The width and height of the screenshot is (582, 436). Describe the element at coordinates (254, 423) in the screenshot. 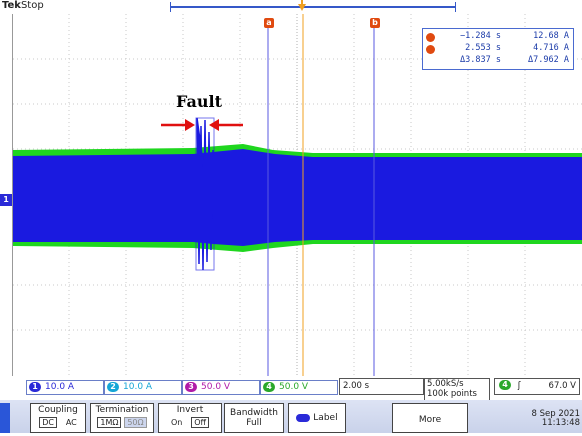

I see `bandwidth-value: Full` at that location.